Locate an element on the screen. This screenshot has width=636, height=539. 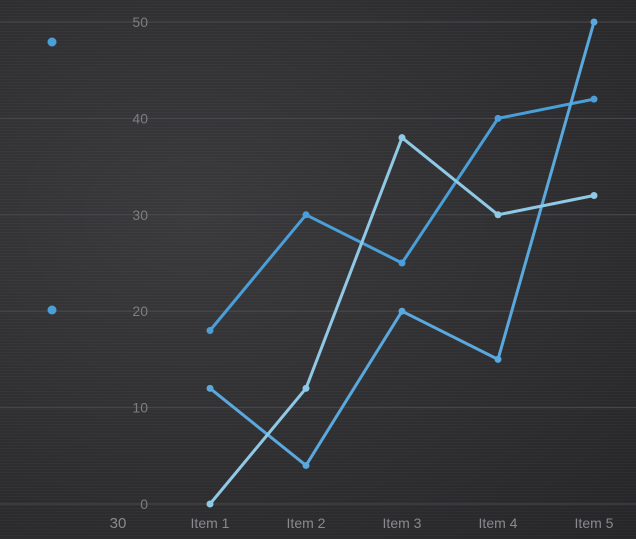
x-axis-ticks: Item 1 Item 2 Item 3 Item 4 Item 5 is located at coordinates (402, 523).